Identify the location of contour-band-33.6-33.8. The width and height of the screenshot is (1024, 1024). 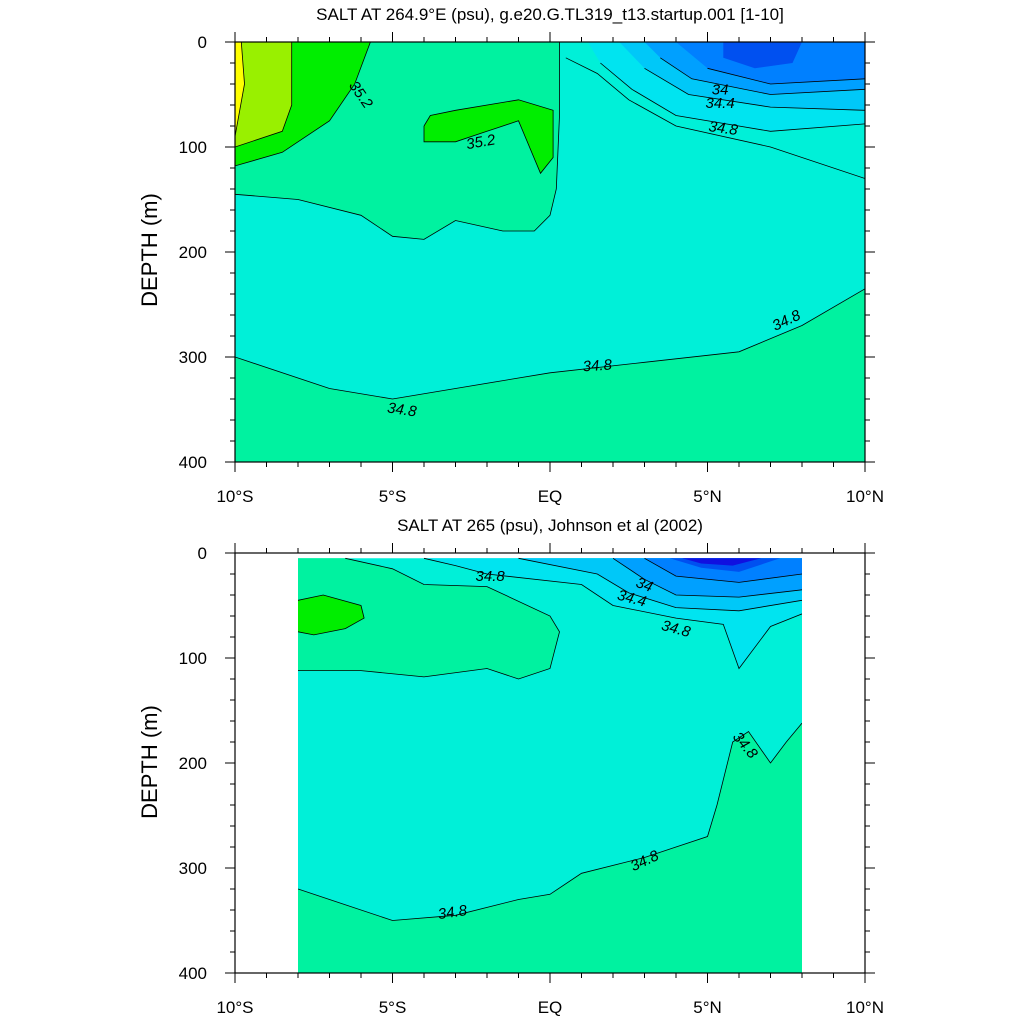
(721, 562).